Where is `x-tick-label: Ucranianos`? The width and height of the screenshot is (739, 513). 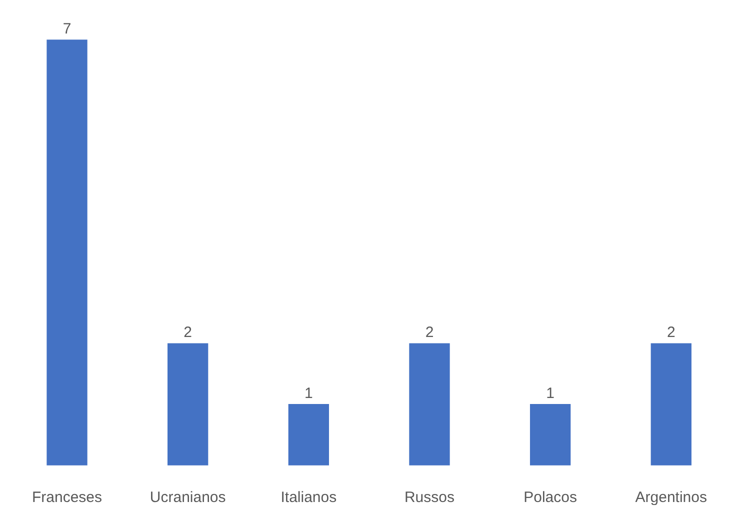 x-tick-label: Ucranianos is located at coordinates (188, 497).